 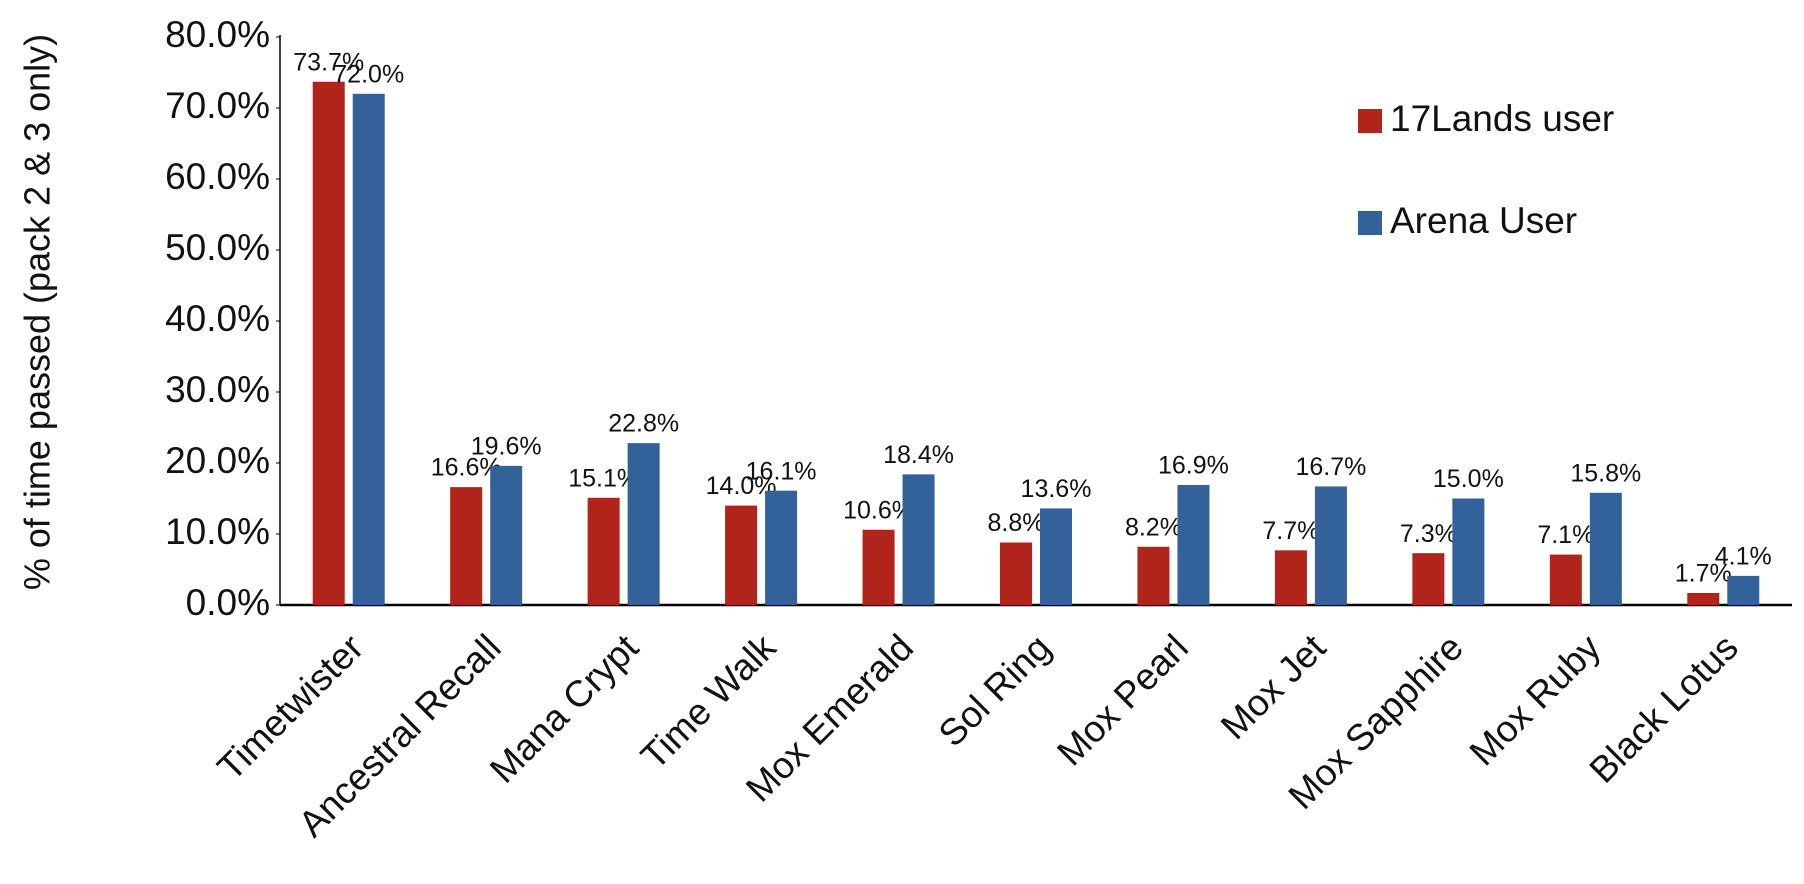 I want to click on data-label: 8.2%, so click(x=1153, y=527).